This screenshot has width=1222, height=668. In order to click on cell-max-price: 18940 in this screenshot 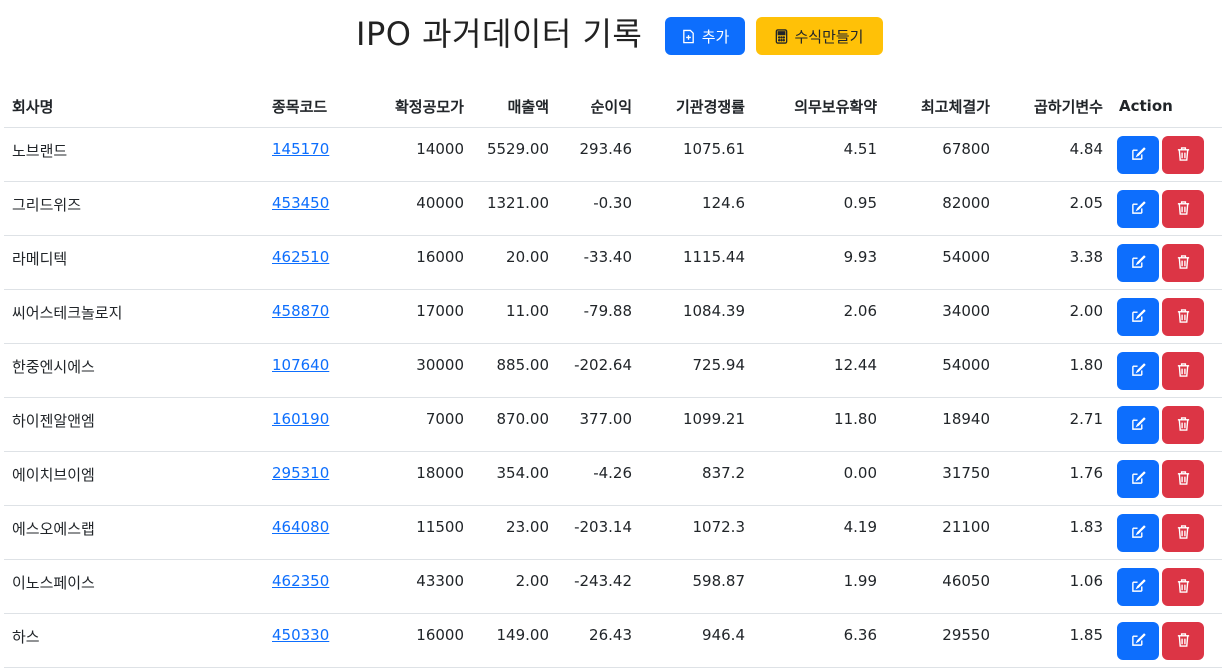, I will do `click(941, 424)`.